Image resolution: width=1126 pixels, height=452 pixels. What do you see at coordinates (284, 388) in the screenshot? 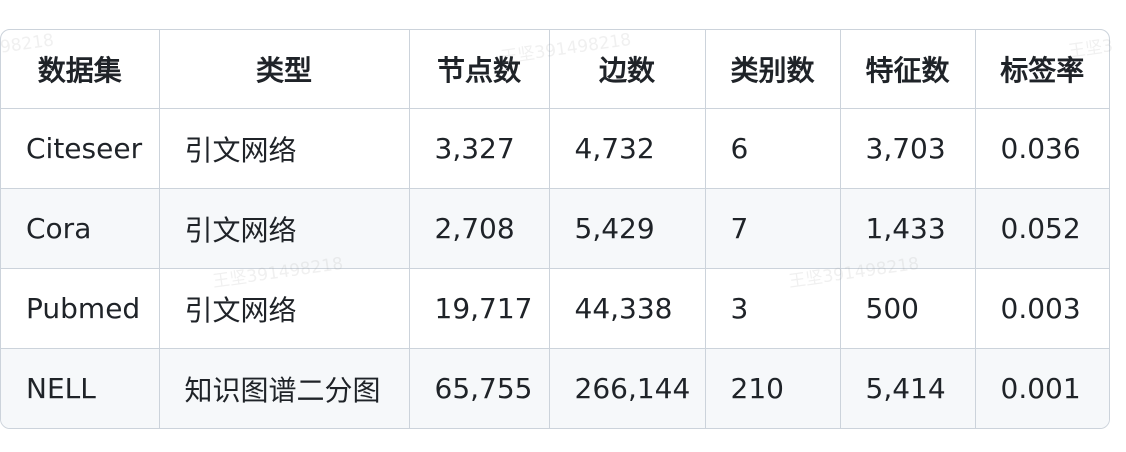
I see `cell-type: 知识图谱二分图` at bounding box center [284, 388].